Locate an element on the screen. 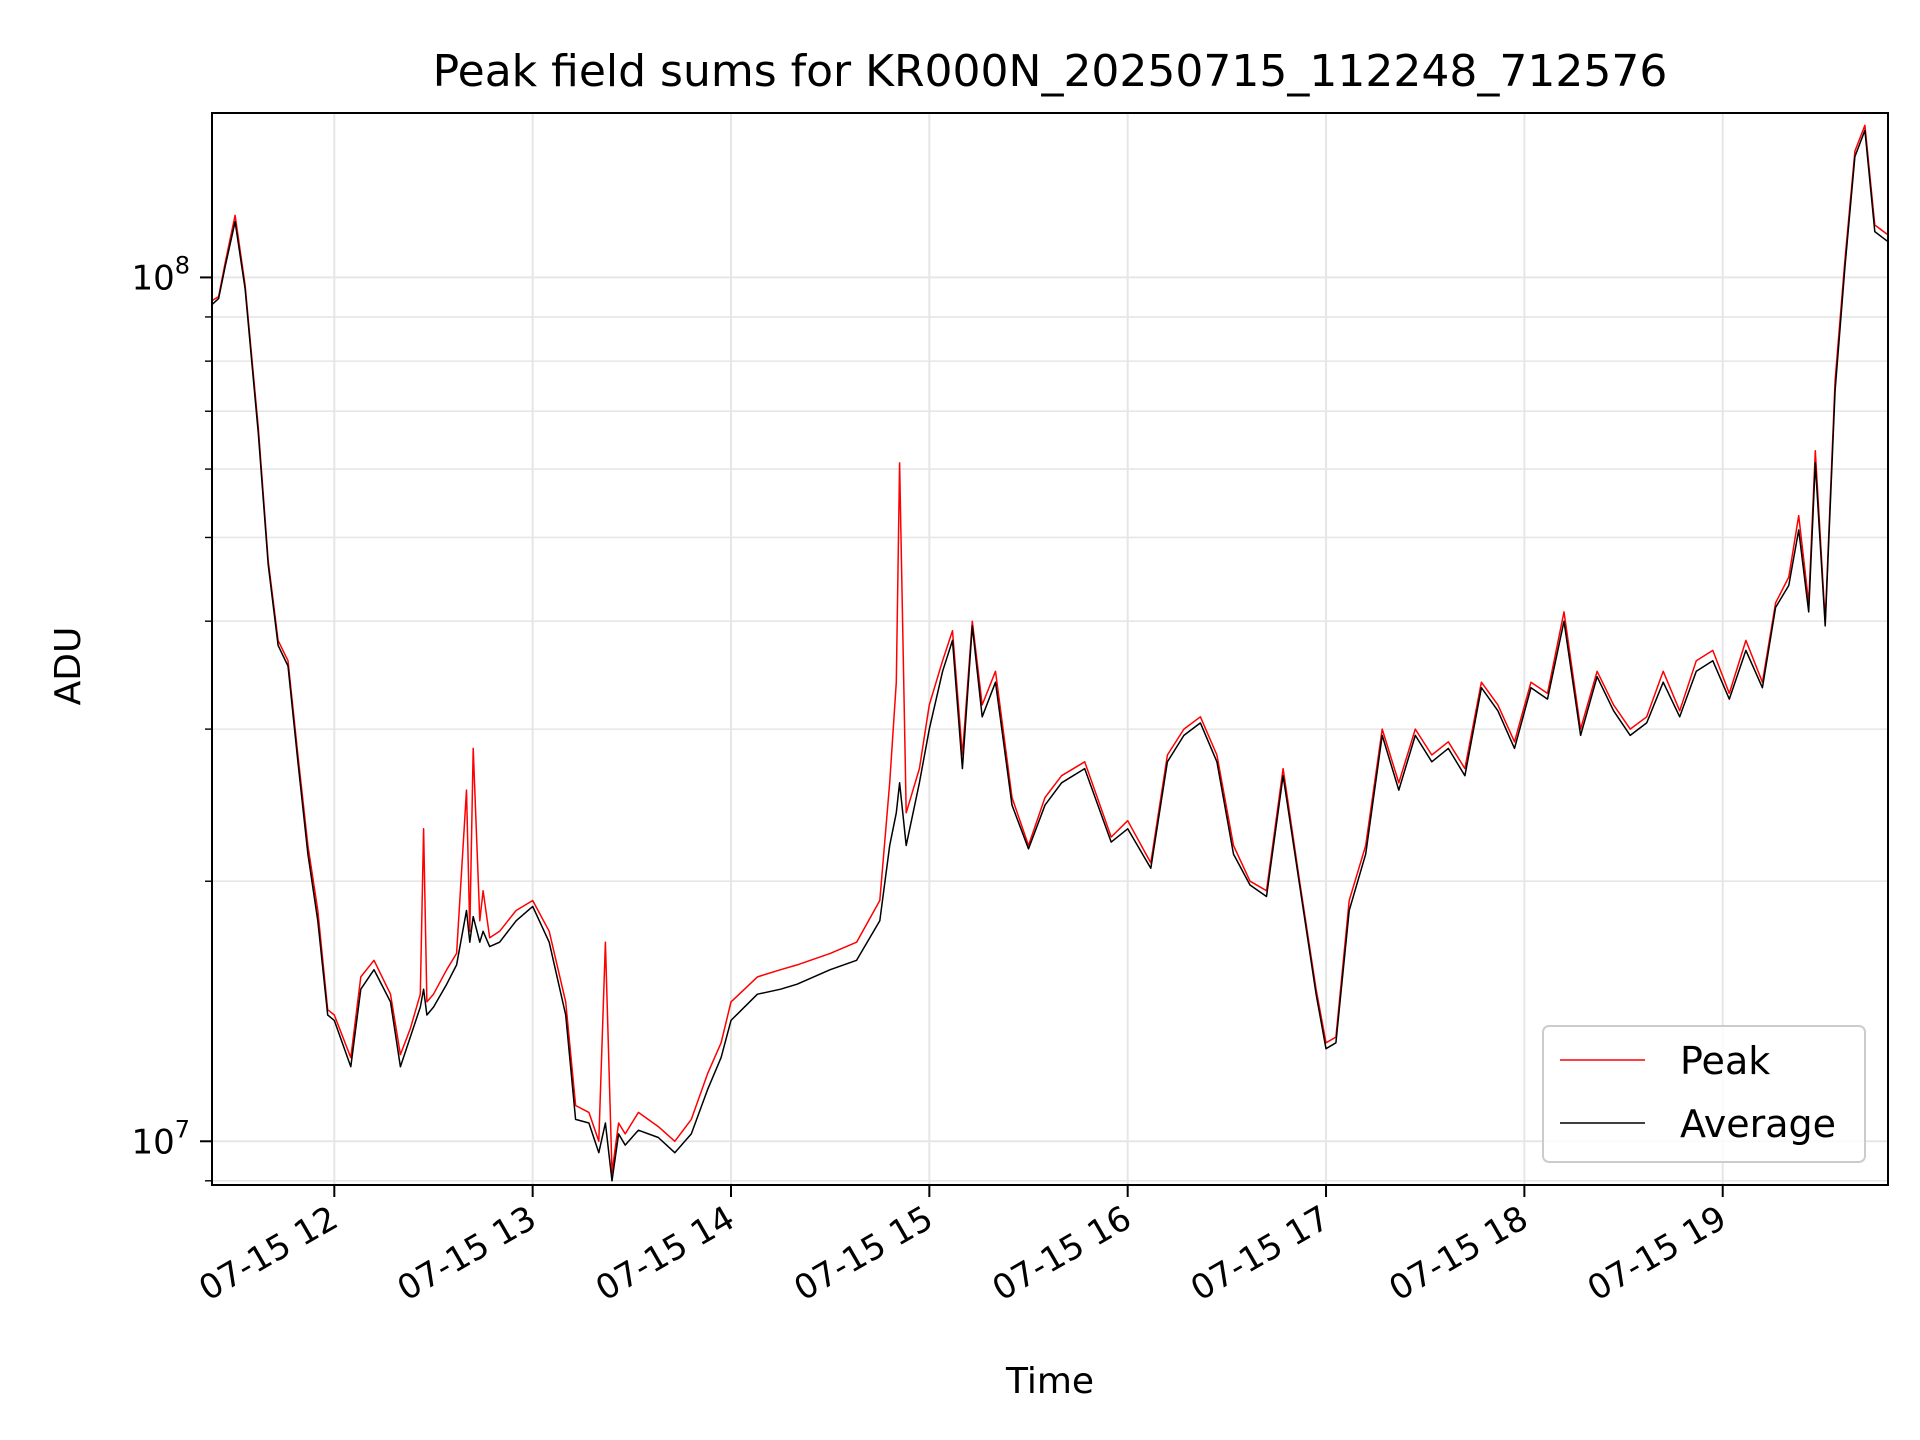 Image resolution: width=1920 pixels, height=1440 pixels. x-axis-title: Time is located at coordinates (1049, 1381).